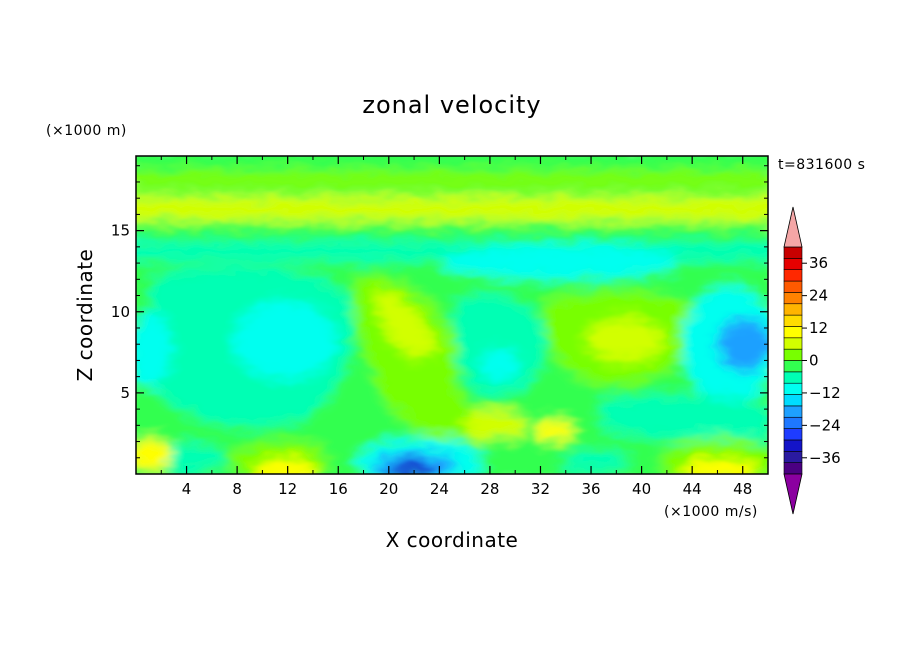 The image size is (904, 654). Describe the element at coordinates (590, 489) in the screenshot. I see `x-tick-label: 36` at that location.